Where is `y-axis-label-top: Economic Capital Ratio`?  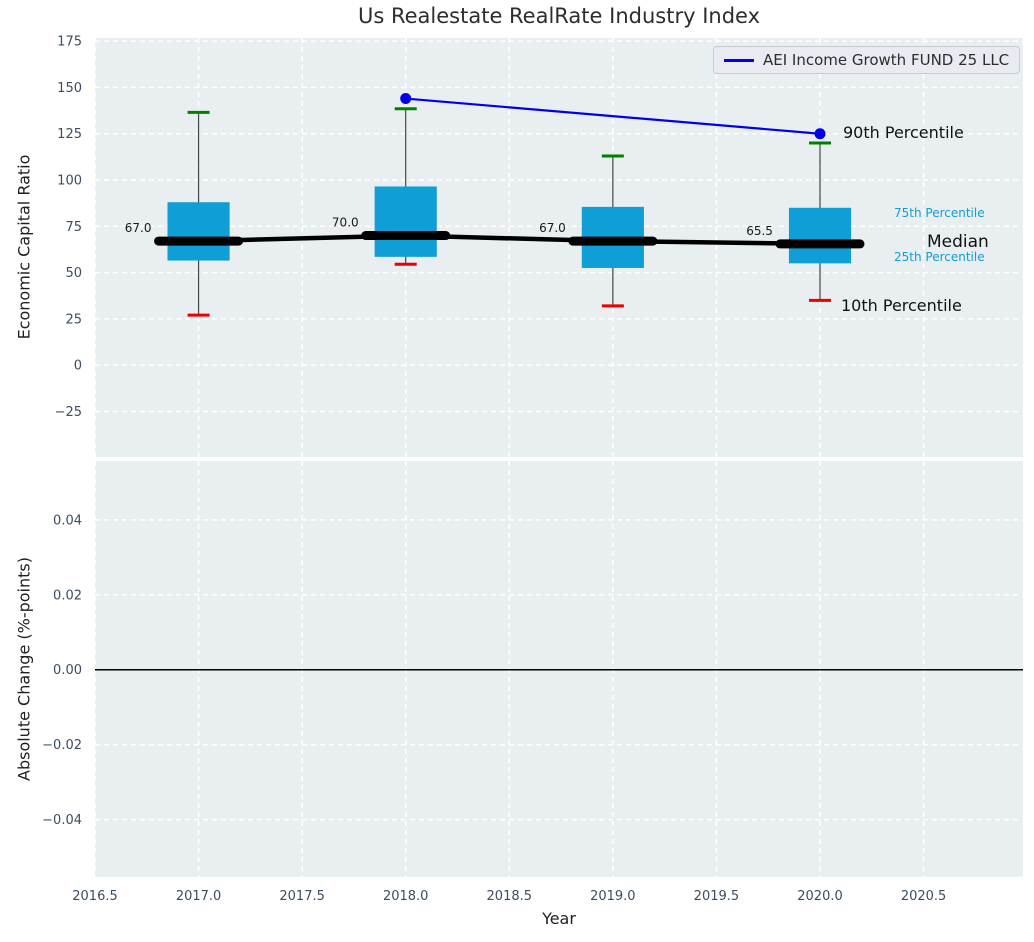
y-axis-label-top: Economic Capital Ratio is located at coordinates (24, 247).